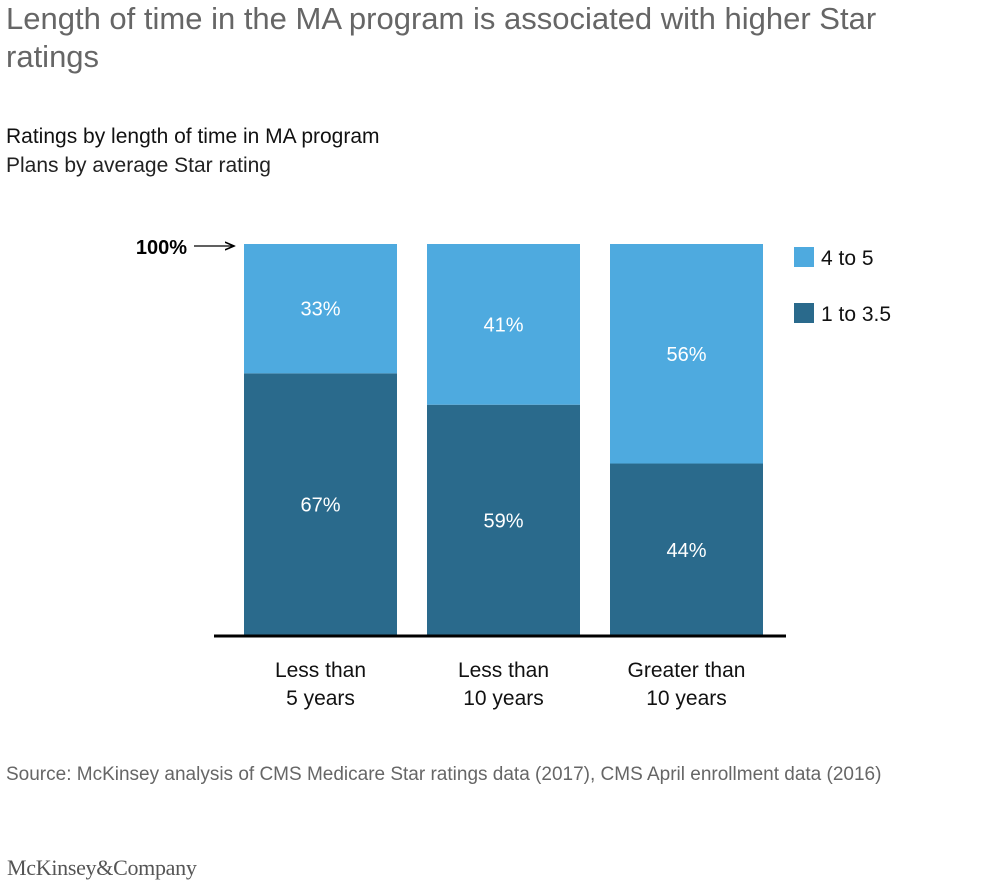 The height and width of the screenshot is (892, 1000). I want to click on total-marker-label: 100%, so click(161, 248).